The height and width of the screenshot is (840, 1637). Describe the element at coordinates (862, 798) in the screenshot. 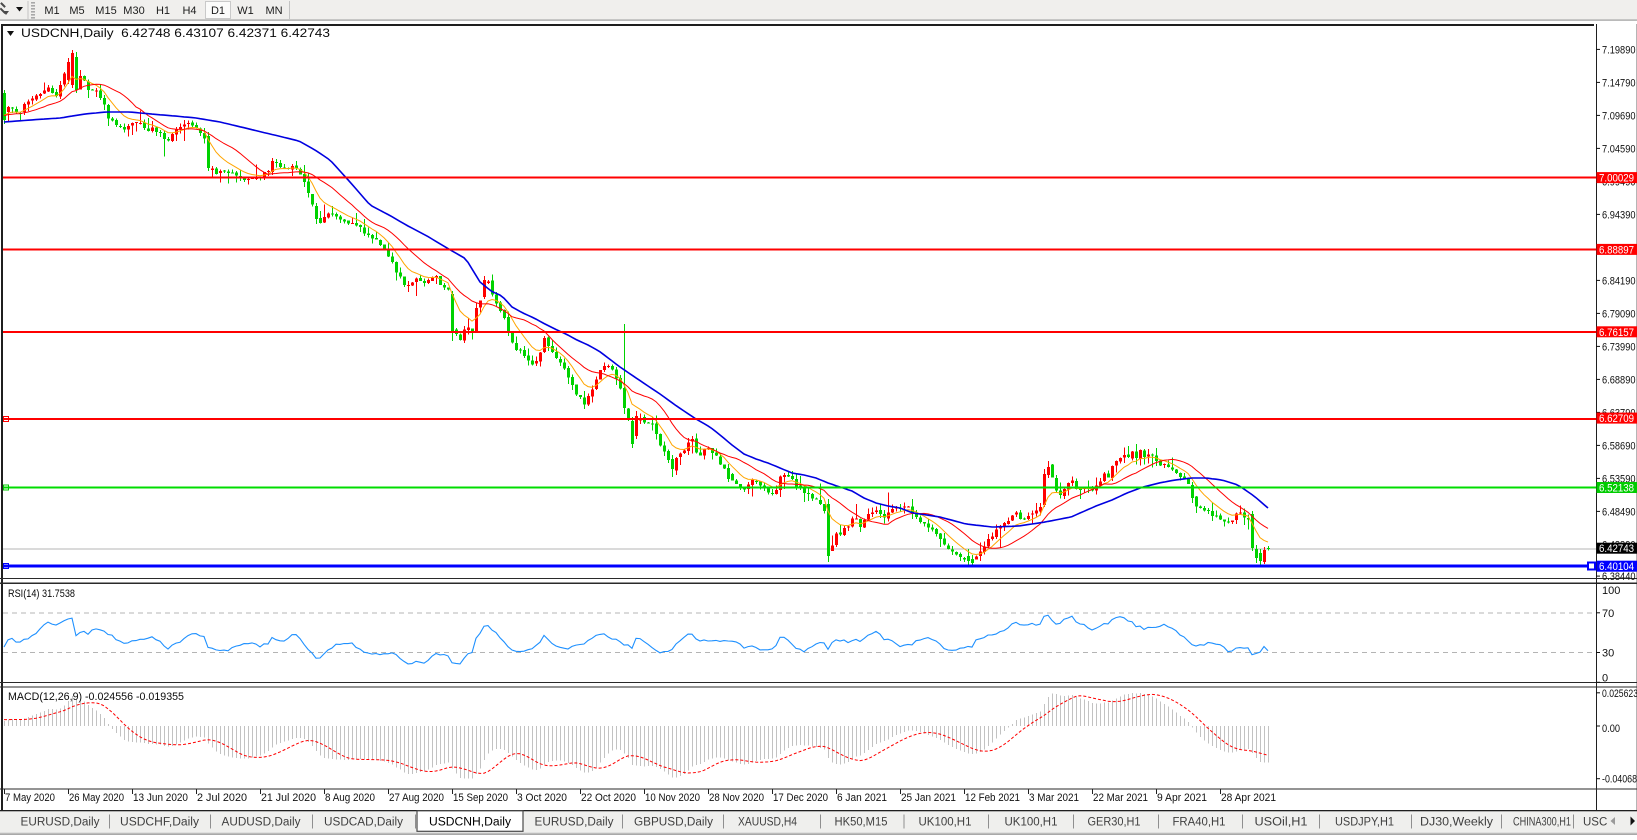

I see `svg-text: 6 Jan 2021` at that location.